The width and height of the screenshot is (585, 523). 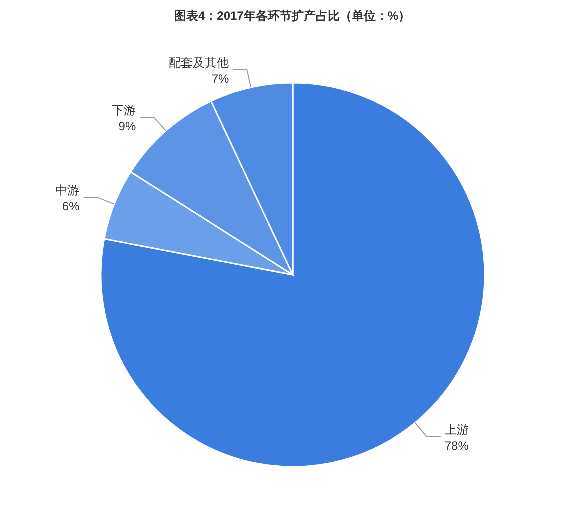 I want to click on title: 图表4：2017年各环节扩产占比（单位：%）, so click(x=292, y=16).